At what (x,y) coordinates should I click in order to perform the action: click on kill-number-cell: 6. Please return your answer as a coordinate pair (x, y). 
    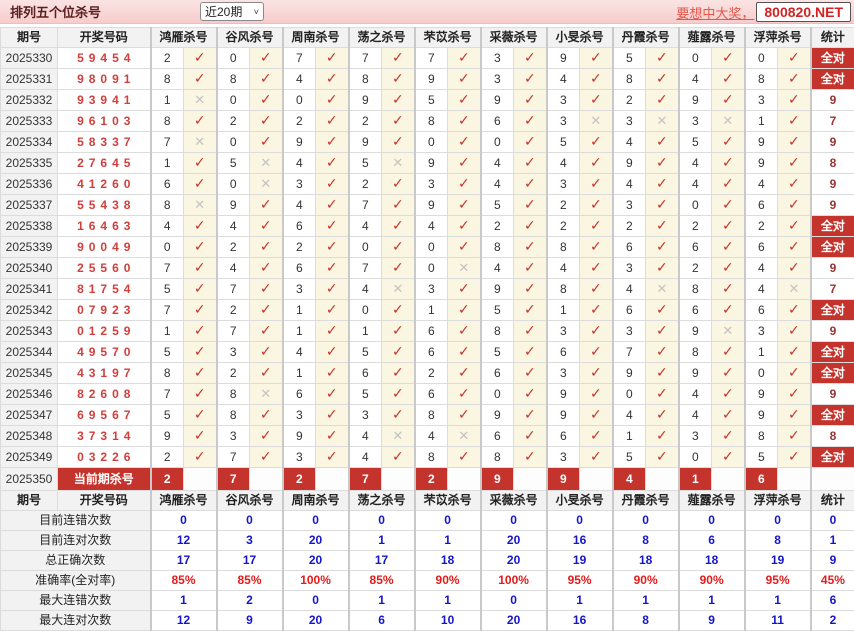
    Looking at the image, I should click on (299, 268).